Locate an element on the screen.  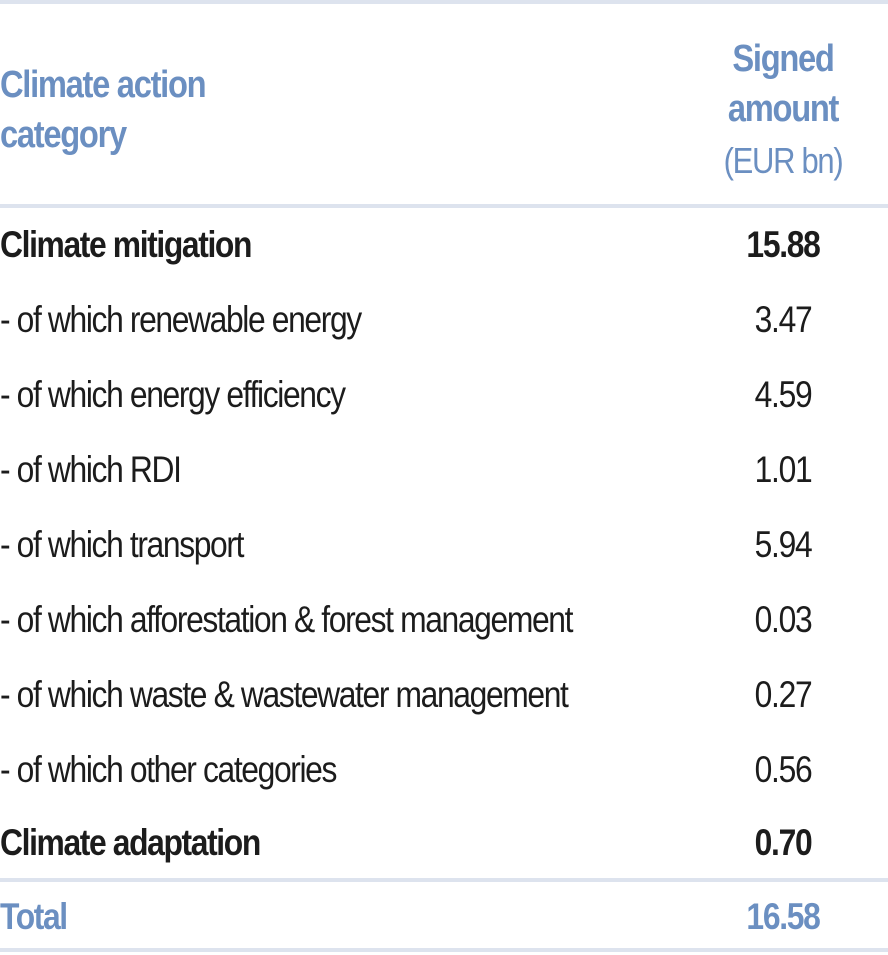
row-label: - of which renewable energy is located at coordinates (181, 319).